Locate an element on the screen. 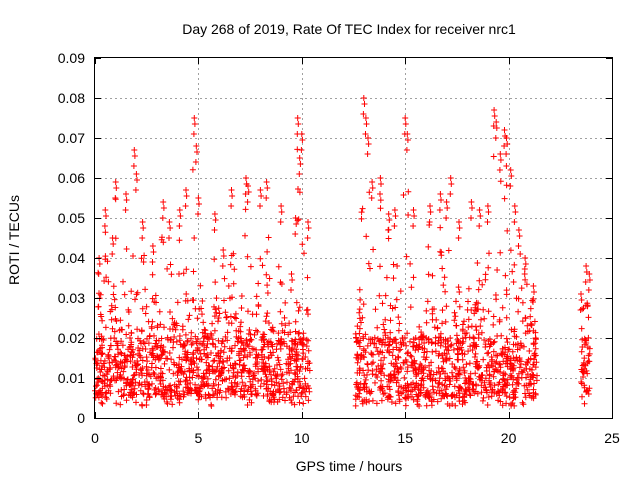 The image size is (640, 480). y-tick-label: 0.03 is located at coordinates (71, 298).